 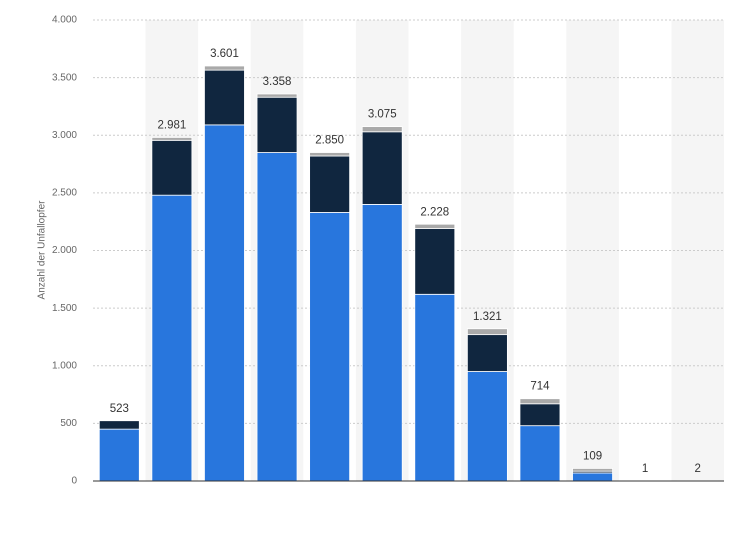 What do you see at coordinates (119, 409) in the screenshot?
I see `total-label: 523` at bounding box center [119, 409].